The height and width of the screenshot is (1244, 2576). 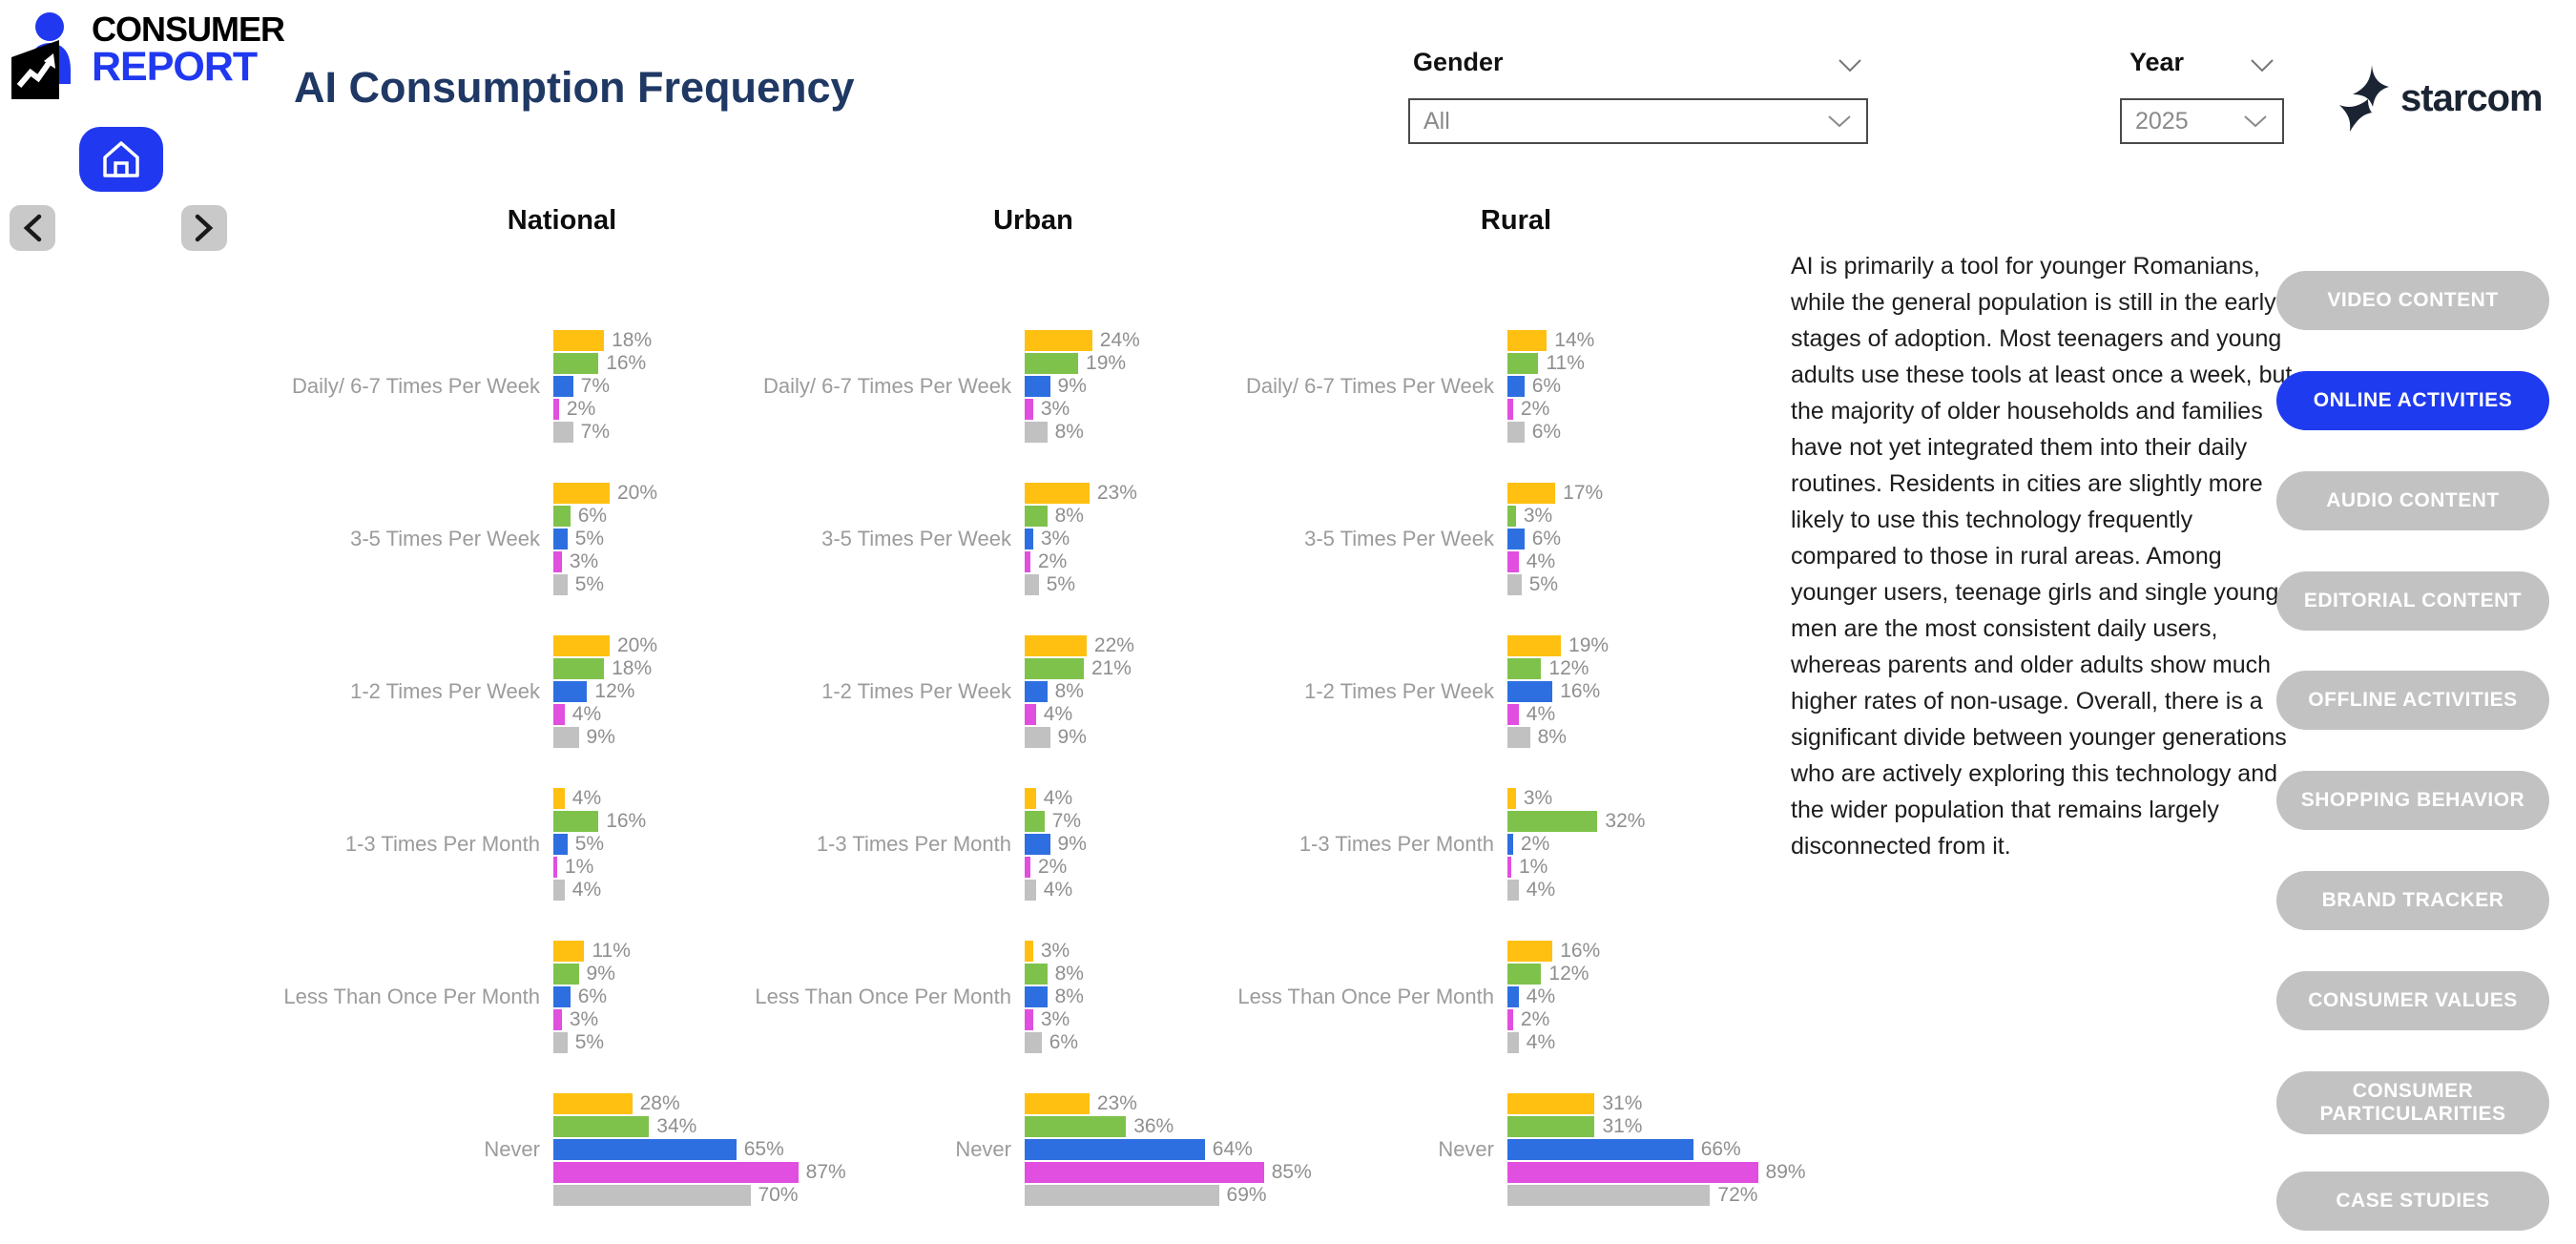 What do you see at coordinates (1638, 121) in the screenshot?
I see `gender-dropdown: All` at bounding box center [1638, 121].